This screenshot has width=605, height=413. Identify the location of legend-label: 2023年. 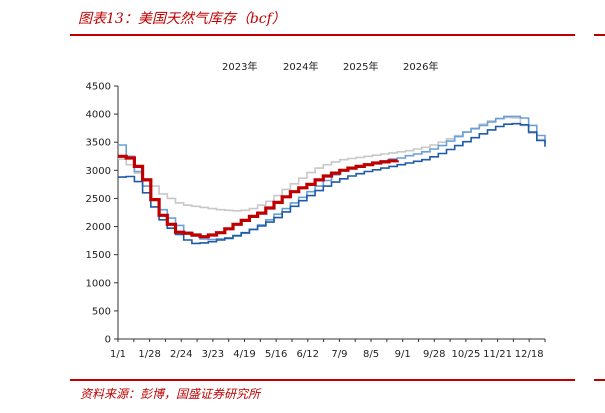
(239, 66).